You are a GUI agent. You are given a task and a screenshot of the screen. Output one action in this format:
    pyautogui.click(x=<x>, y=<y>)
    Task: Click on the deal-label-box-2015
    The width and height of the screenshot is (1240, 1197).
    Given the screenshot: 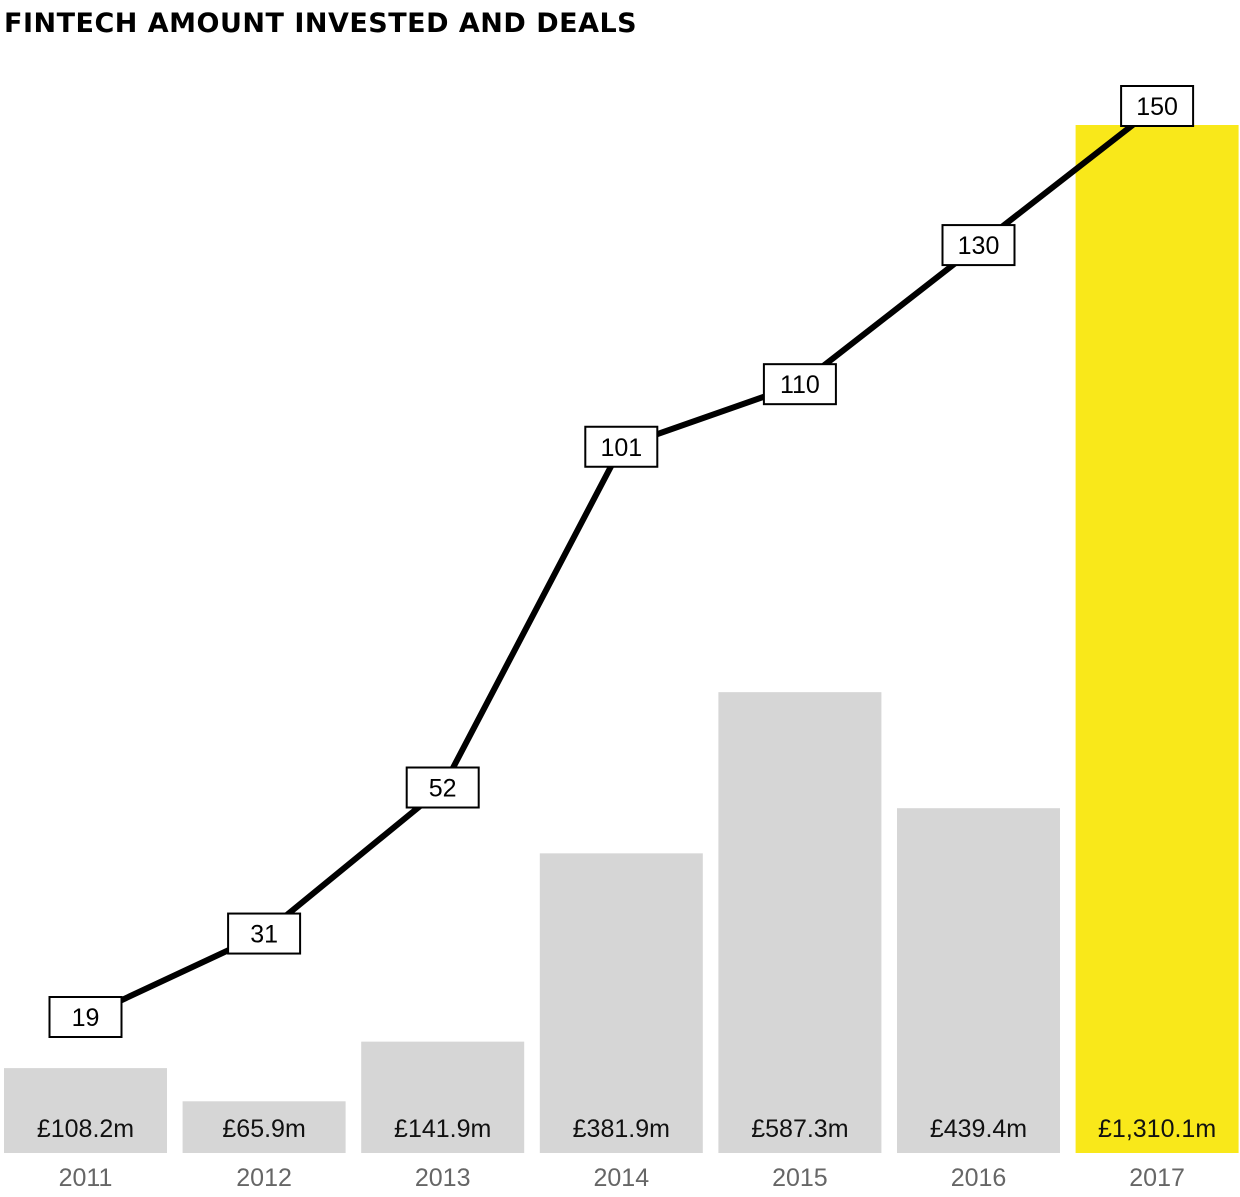 What is the action you would take?
    pyautogui.click(x=799, y=384)
    